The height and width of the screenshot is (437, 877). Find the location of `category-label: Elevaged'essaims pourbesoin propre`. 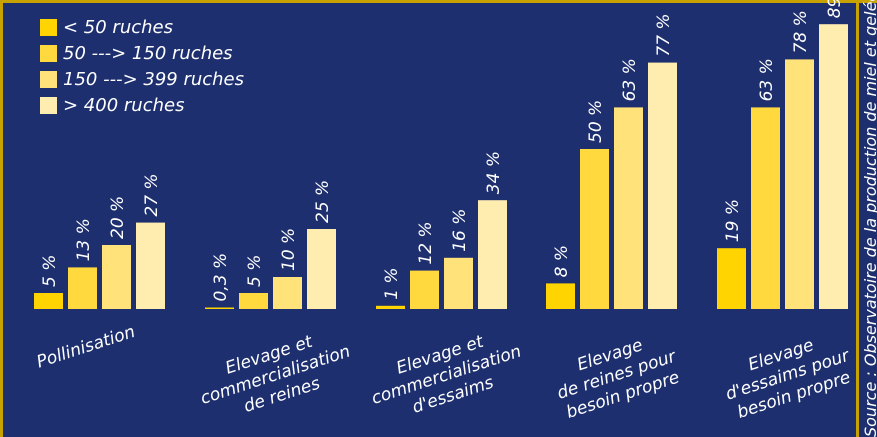

category-label: Elevaged'essaims pourbesoin propre is located at coordinates (788, 375).